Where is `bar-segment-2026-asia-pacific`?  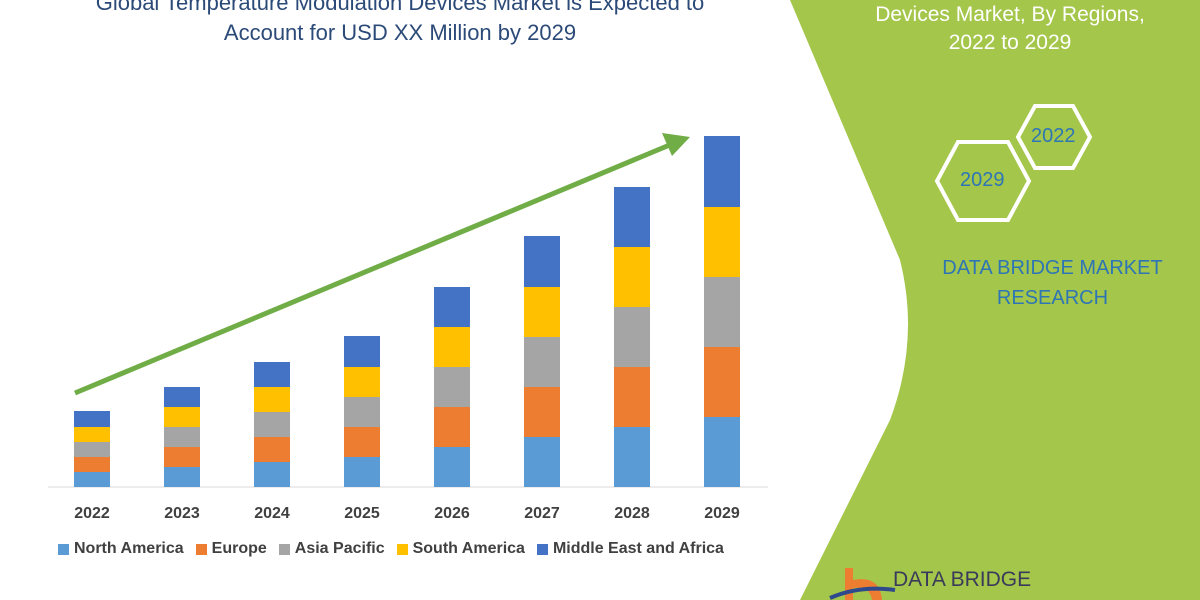
bar-segment-2026-asia-pacific is located at coordinates (452, 387).